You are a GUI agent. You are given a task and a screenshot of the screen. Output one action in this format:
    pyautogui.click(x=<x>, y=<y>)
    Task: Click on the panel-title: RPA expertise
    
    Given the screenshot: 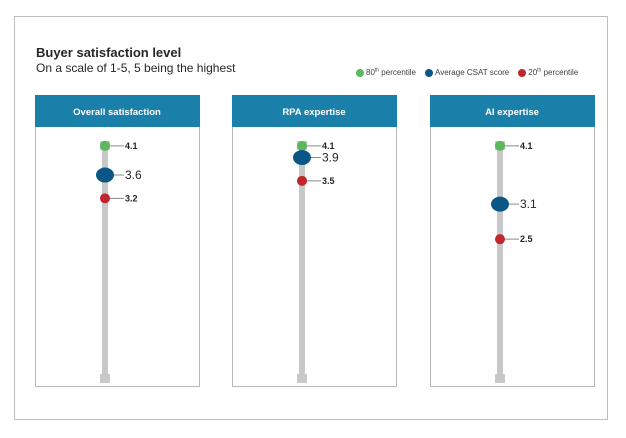 What is the action you would take?
    pyautogui.click(x=313, y=112)
    